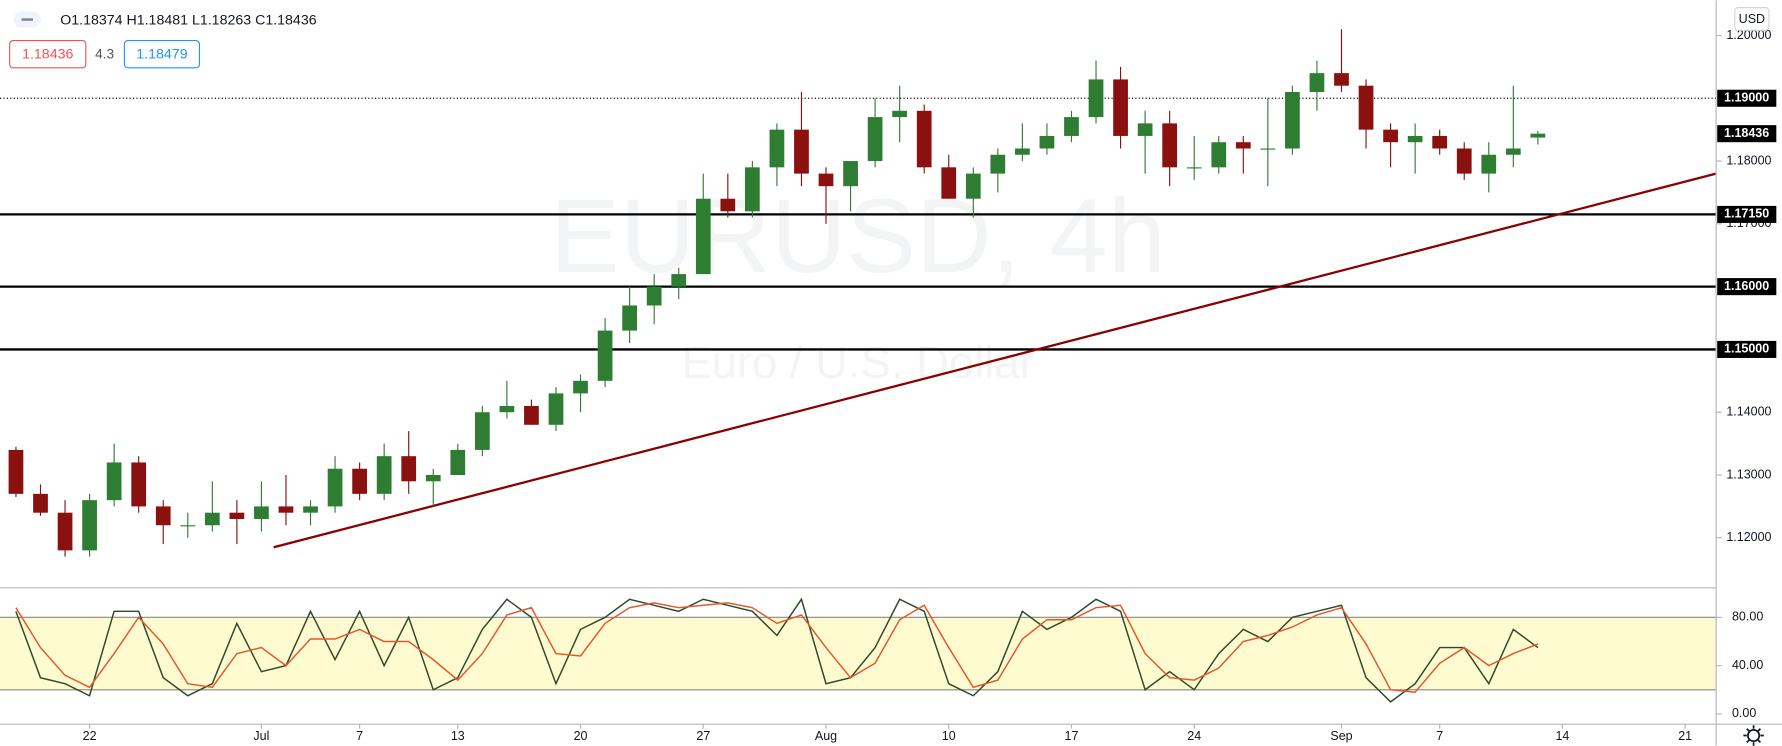 The image size is (1782, 746). Describe the element at coordinates (1341, 736) in the screenshot. I see `x-tick-label: Sep` at that location.